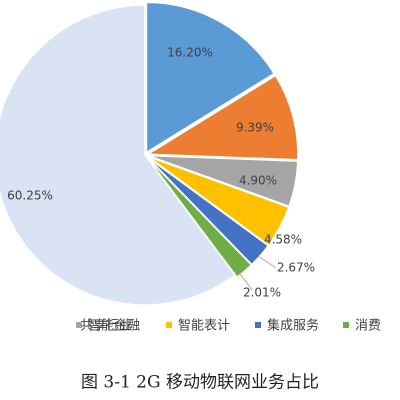 The height and width of the screenshot is (400, 400). I want to click on data-label: 4.90%, so click(258, 181).